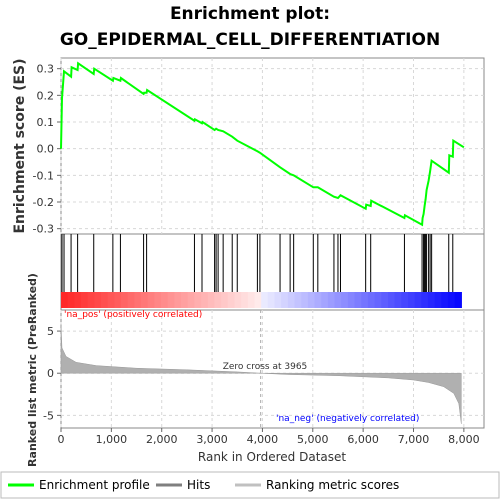 This screenshot has width=500, height=500. I want to click on neg-label: 'na_neg' (negatively correlated), so click(347, 419).